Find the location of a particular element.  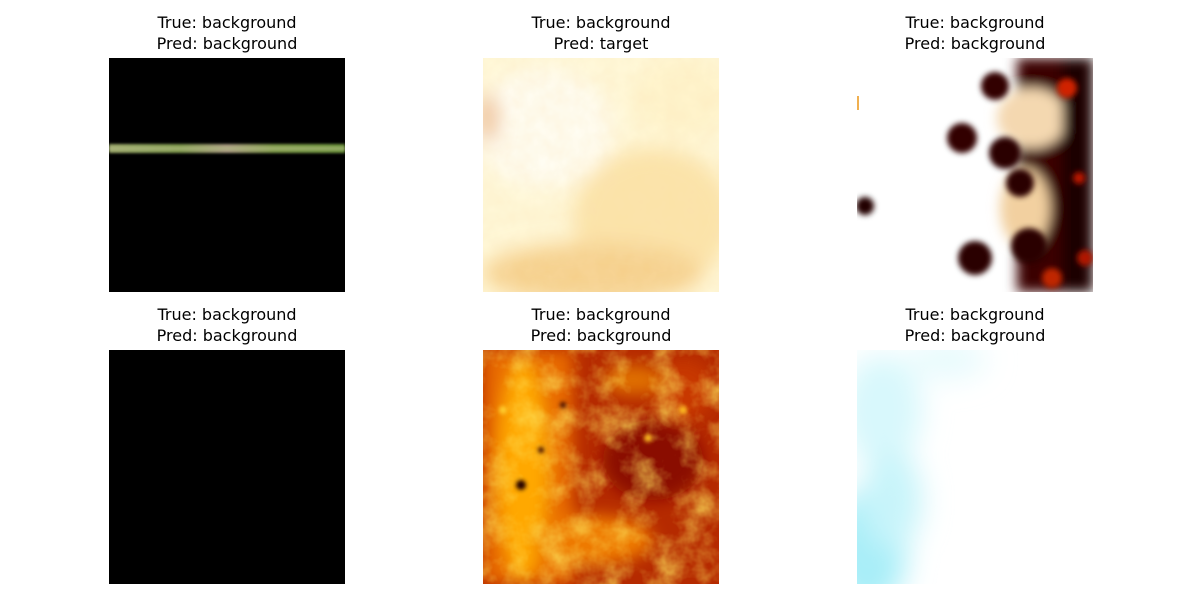

pred-label: Pred: target is located at coordinates (601, 43).